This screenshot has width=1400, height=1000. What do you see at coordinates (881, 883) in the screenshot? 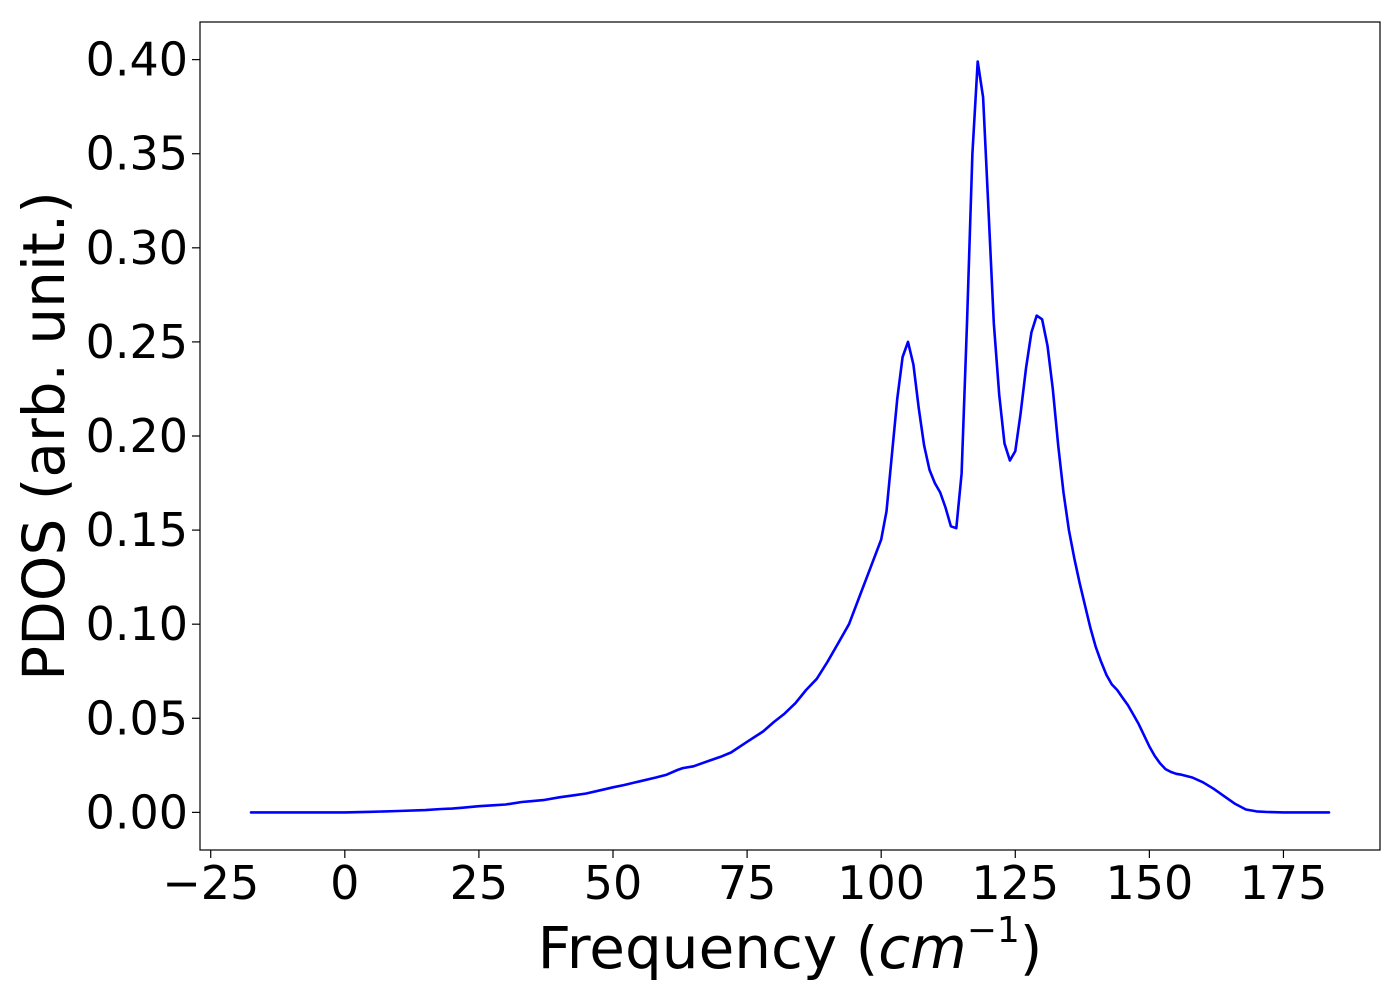
I see `x-tick-label: 100` at bounding box center [881, 883].